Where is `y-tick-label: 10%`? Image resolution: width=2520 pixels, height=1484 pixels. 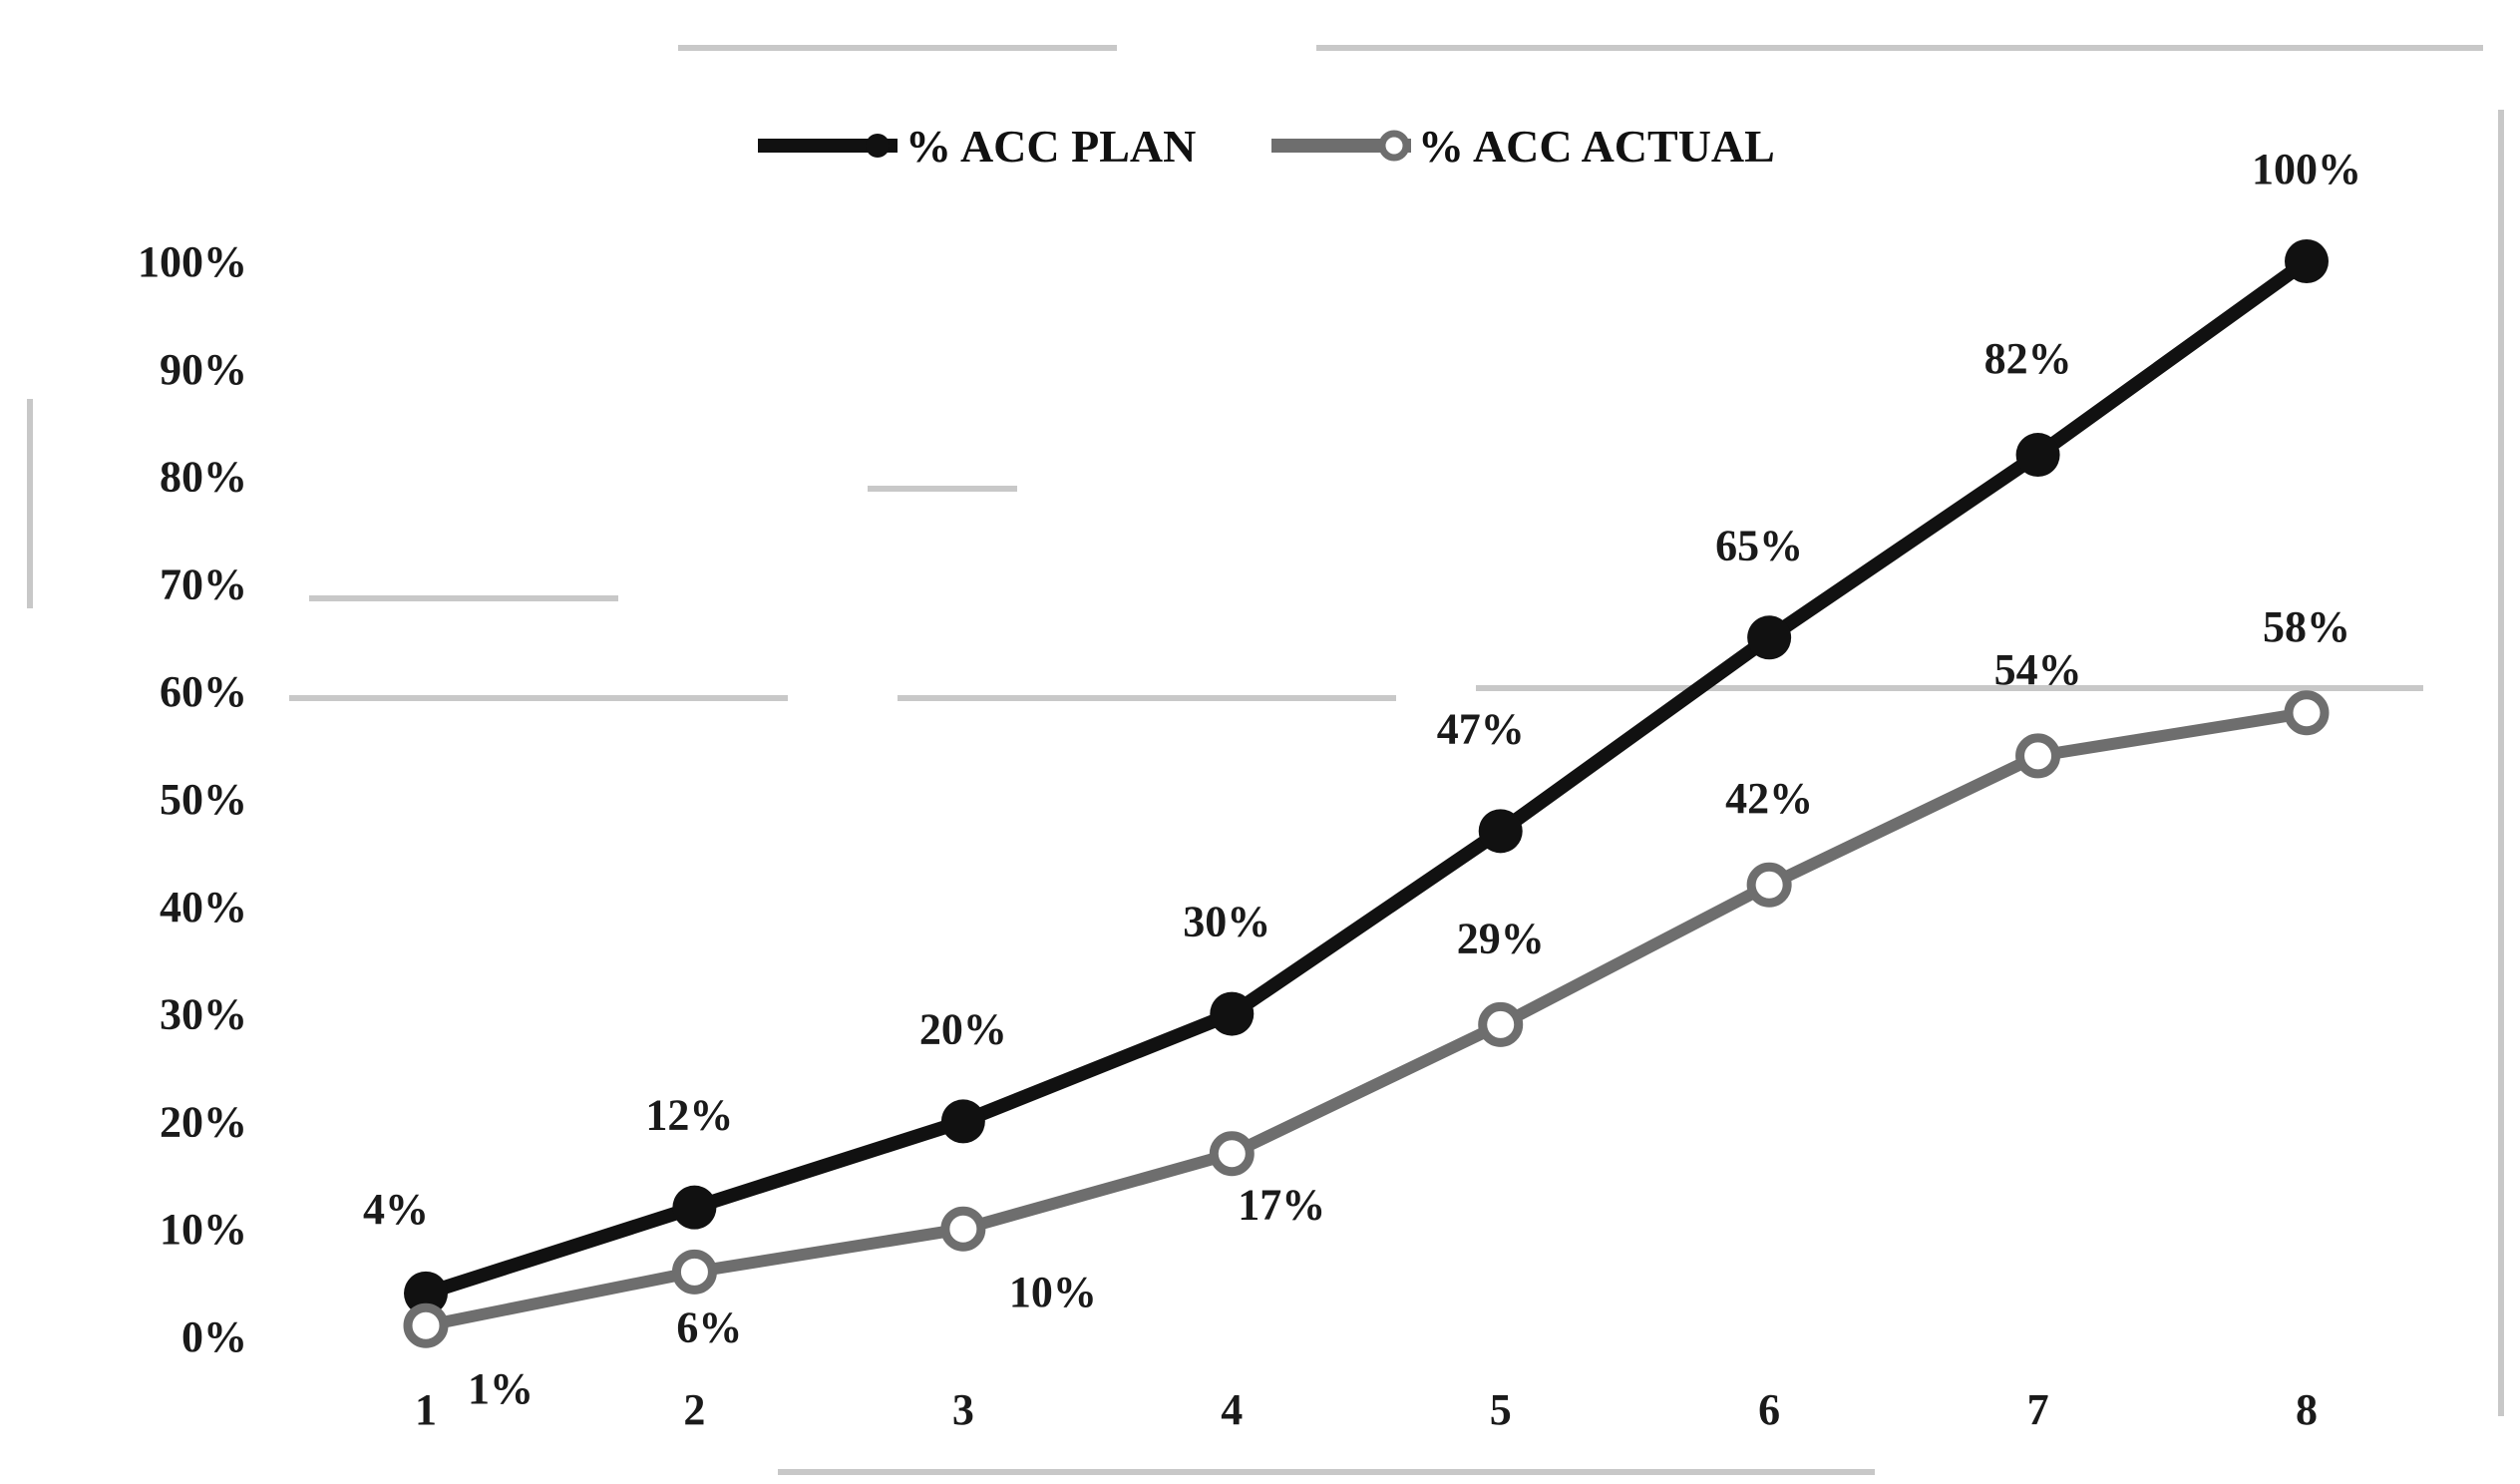
y-tick-label: 10% is located at coordinates (203, 1229).